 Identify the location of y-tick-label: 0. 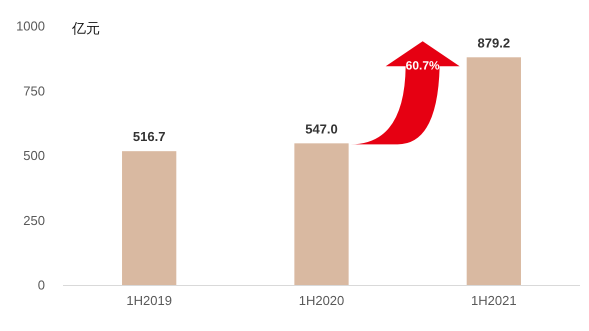
(41, 285).